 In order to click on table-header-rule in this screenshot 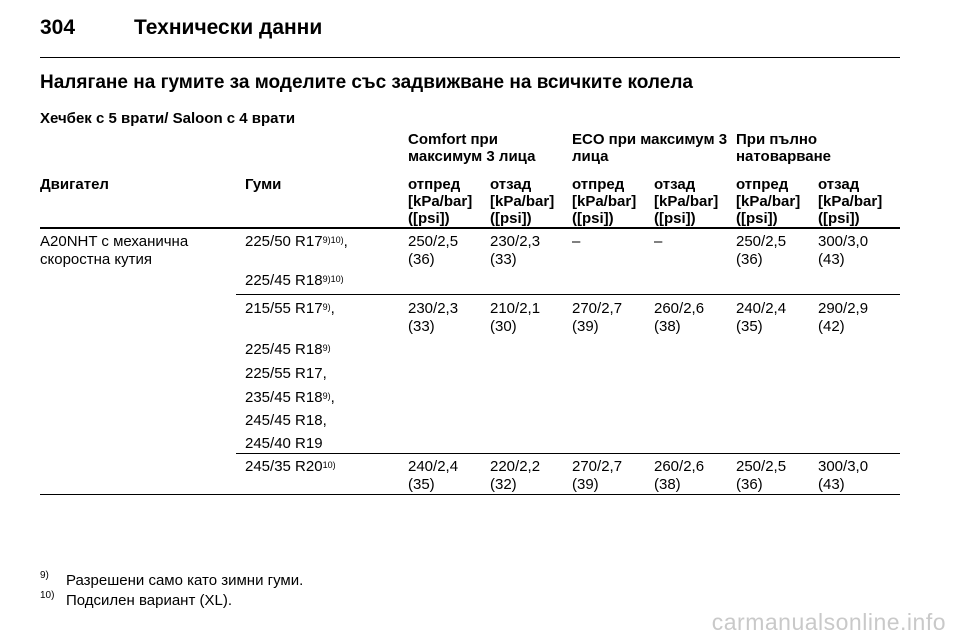, I will do `click(470, 228)`.